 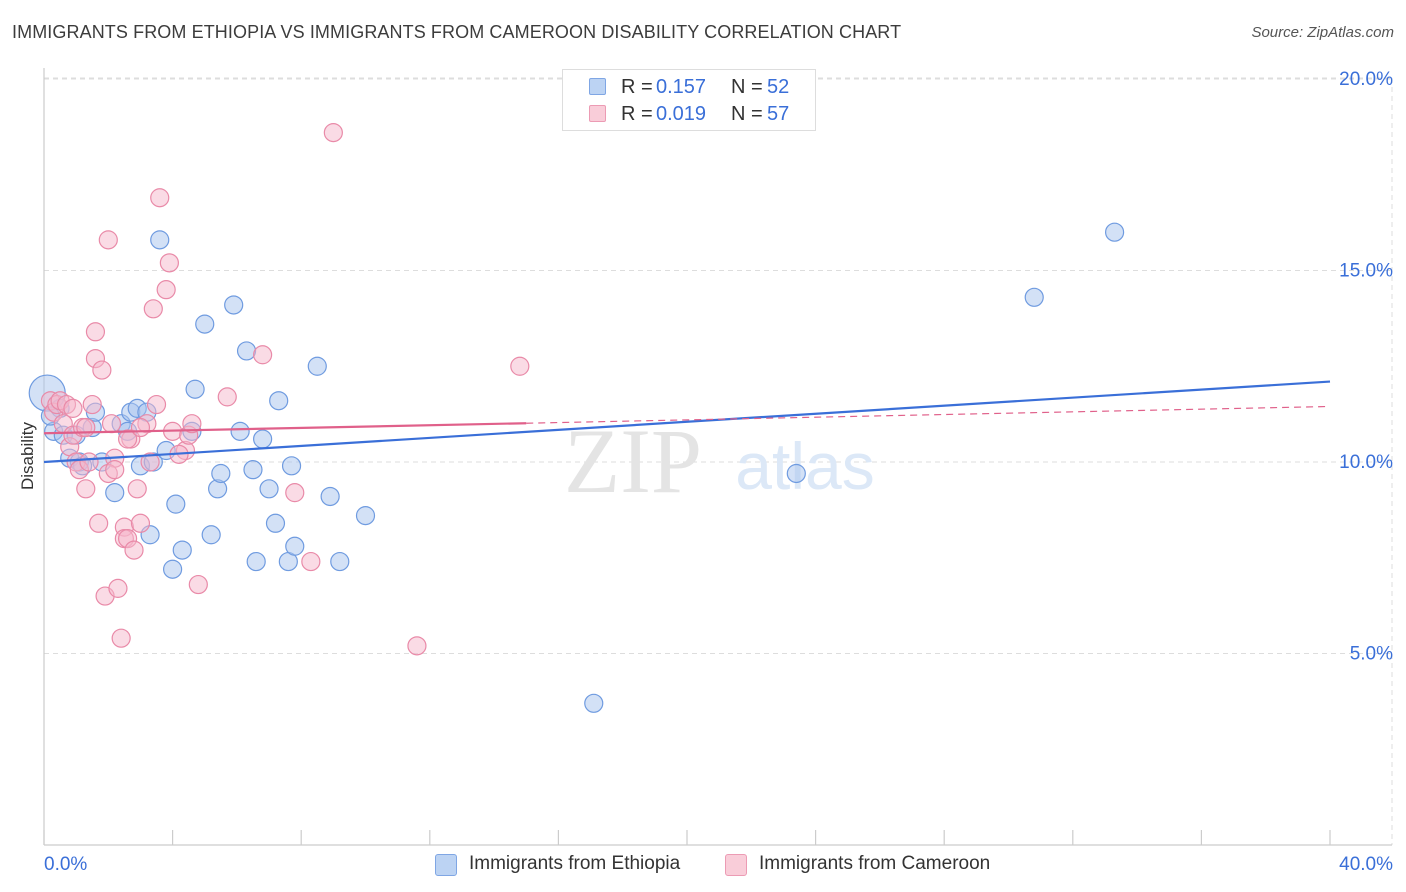 What do you see at coordinates (27, 455) in the screenshot?
I see `y-axis-label: Disability` at bounding box center [27, 455].